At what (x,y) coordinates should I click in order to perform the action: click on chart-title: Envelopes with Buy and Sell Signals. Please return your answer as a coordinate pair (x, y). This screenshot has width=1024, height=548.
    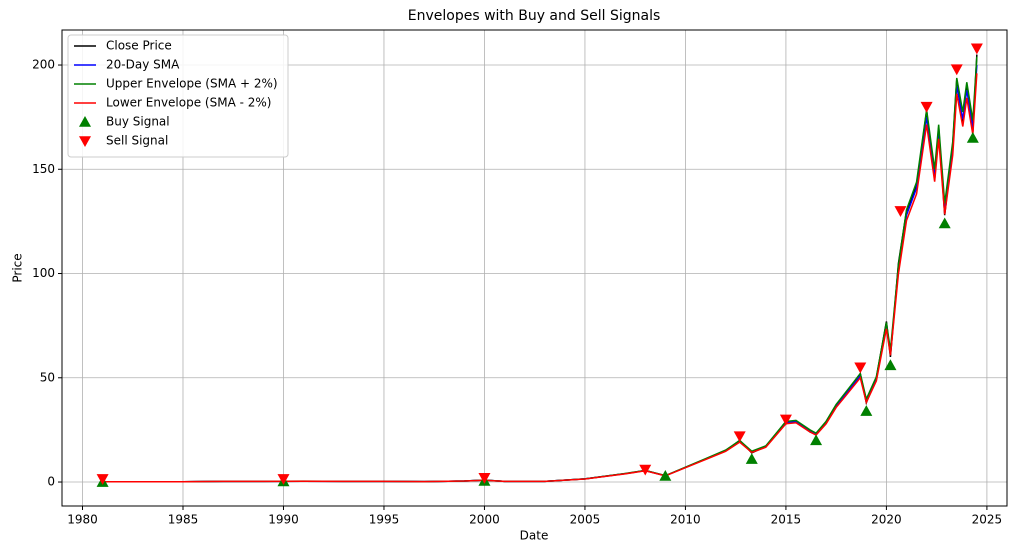
    Looking at the image, I should click on (534, 16).